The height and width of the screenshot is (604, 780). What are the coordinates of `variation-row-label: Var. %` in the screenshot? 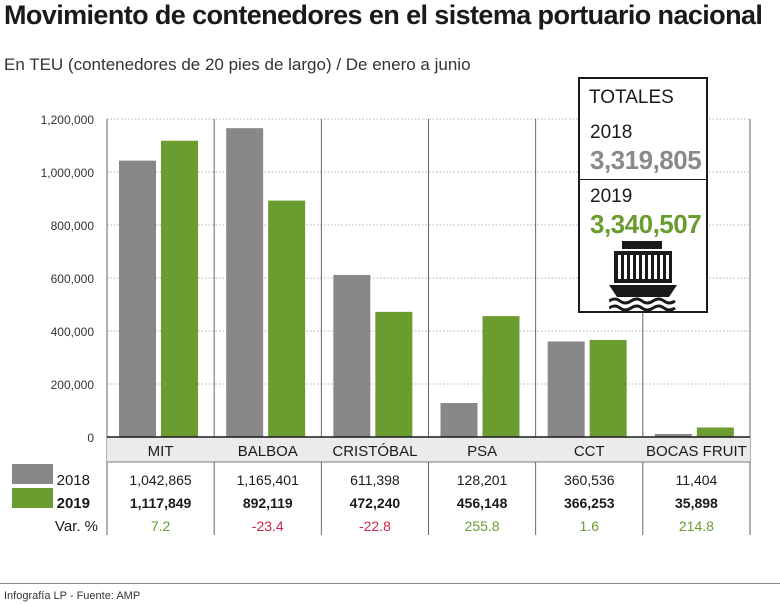 It's located at (76, 526).